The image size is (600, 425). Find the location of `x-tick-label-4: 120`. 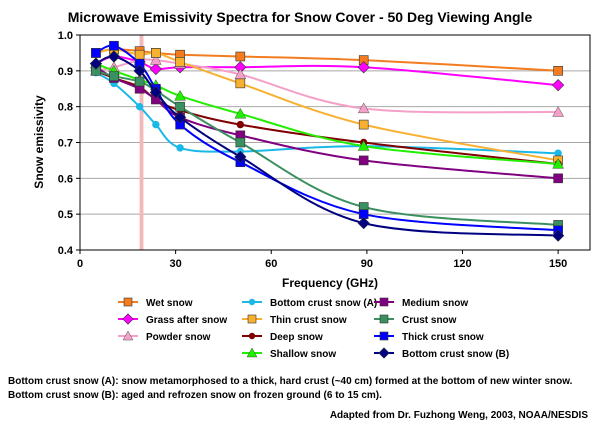

x-tick-label-4: 120 is located at coordinates (462, 264).